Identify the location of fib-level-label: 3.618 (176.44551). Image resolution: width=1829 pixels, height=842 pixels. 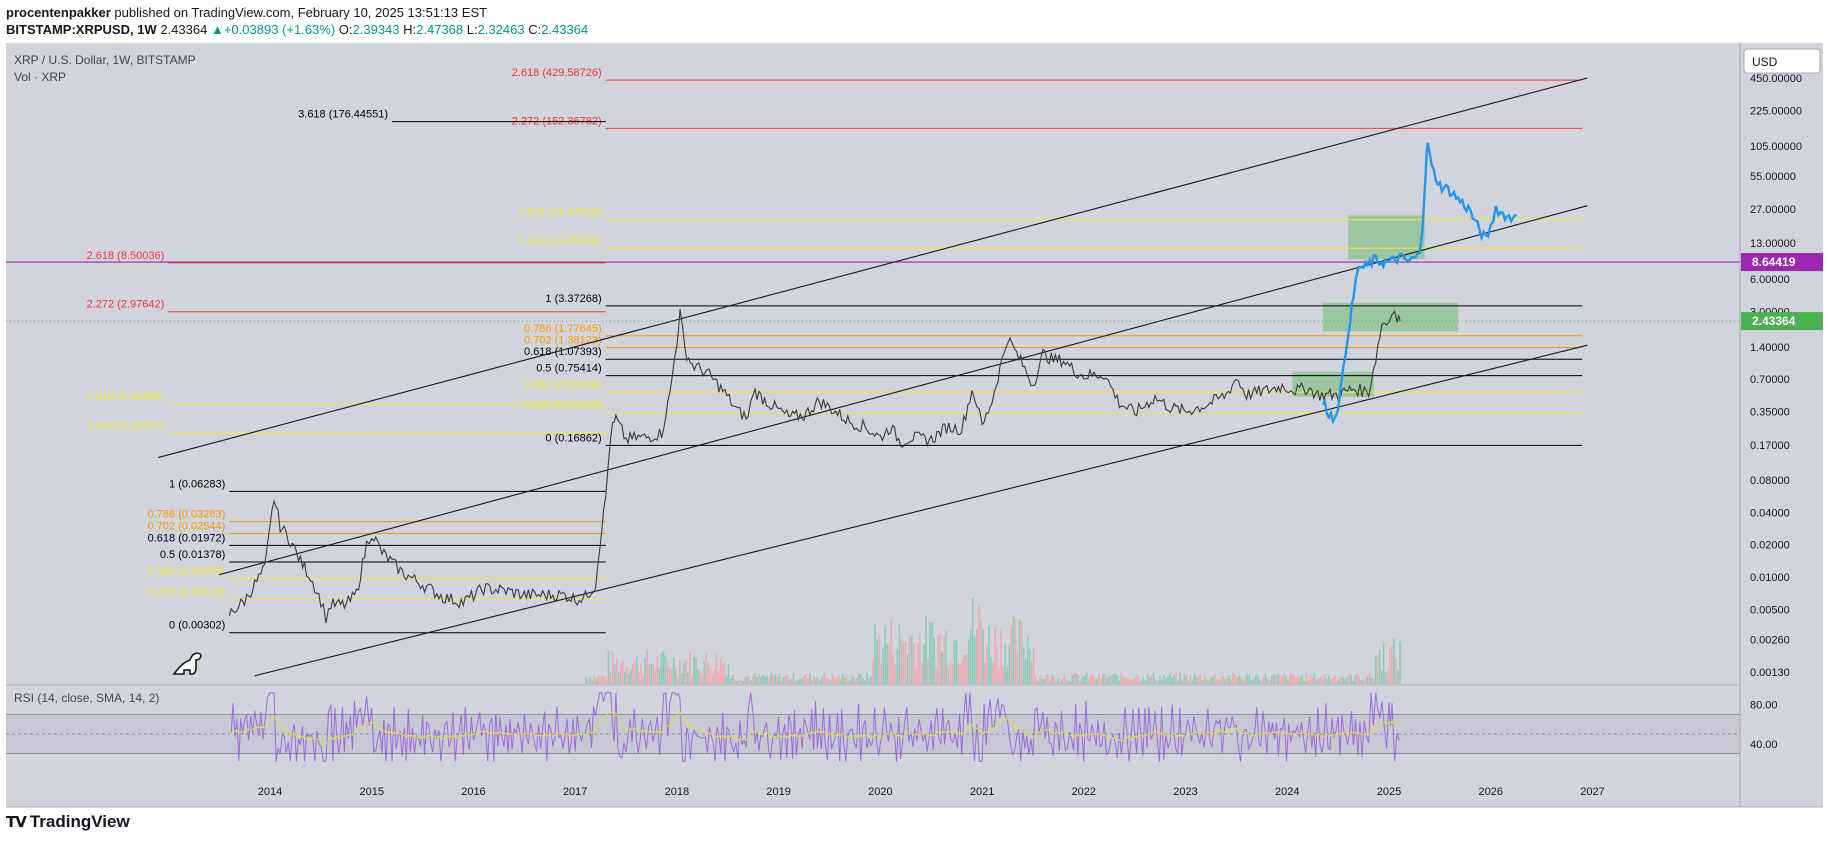
(343, 115).